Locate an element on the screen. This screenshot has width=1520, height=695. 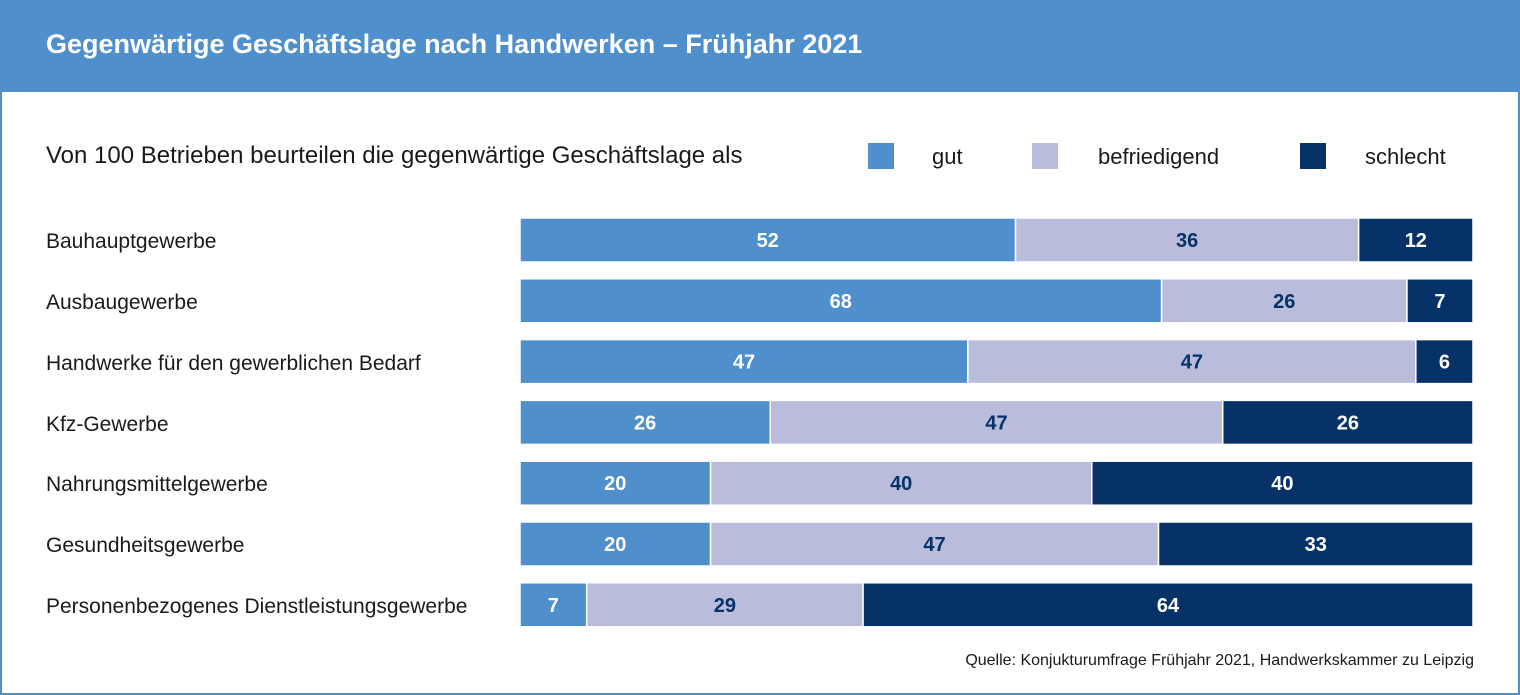
data-label-schlecht: 40 is located at coordinates (1282, 484).